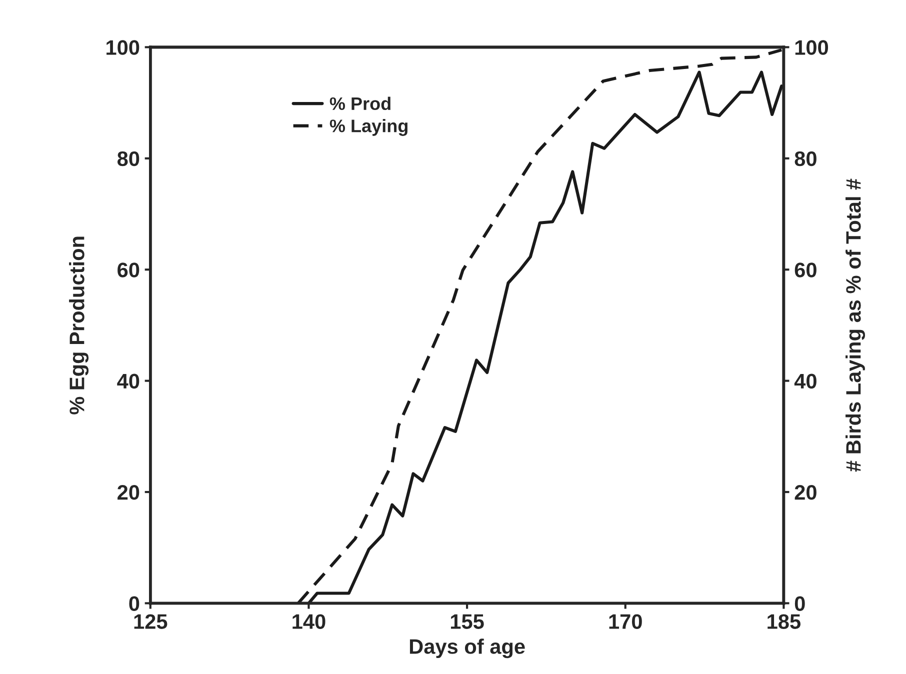 The width and height of the screenshot is (906, 674). I want to click on y-axis-title: % Egg Production, so click(79, 325).